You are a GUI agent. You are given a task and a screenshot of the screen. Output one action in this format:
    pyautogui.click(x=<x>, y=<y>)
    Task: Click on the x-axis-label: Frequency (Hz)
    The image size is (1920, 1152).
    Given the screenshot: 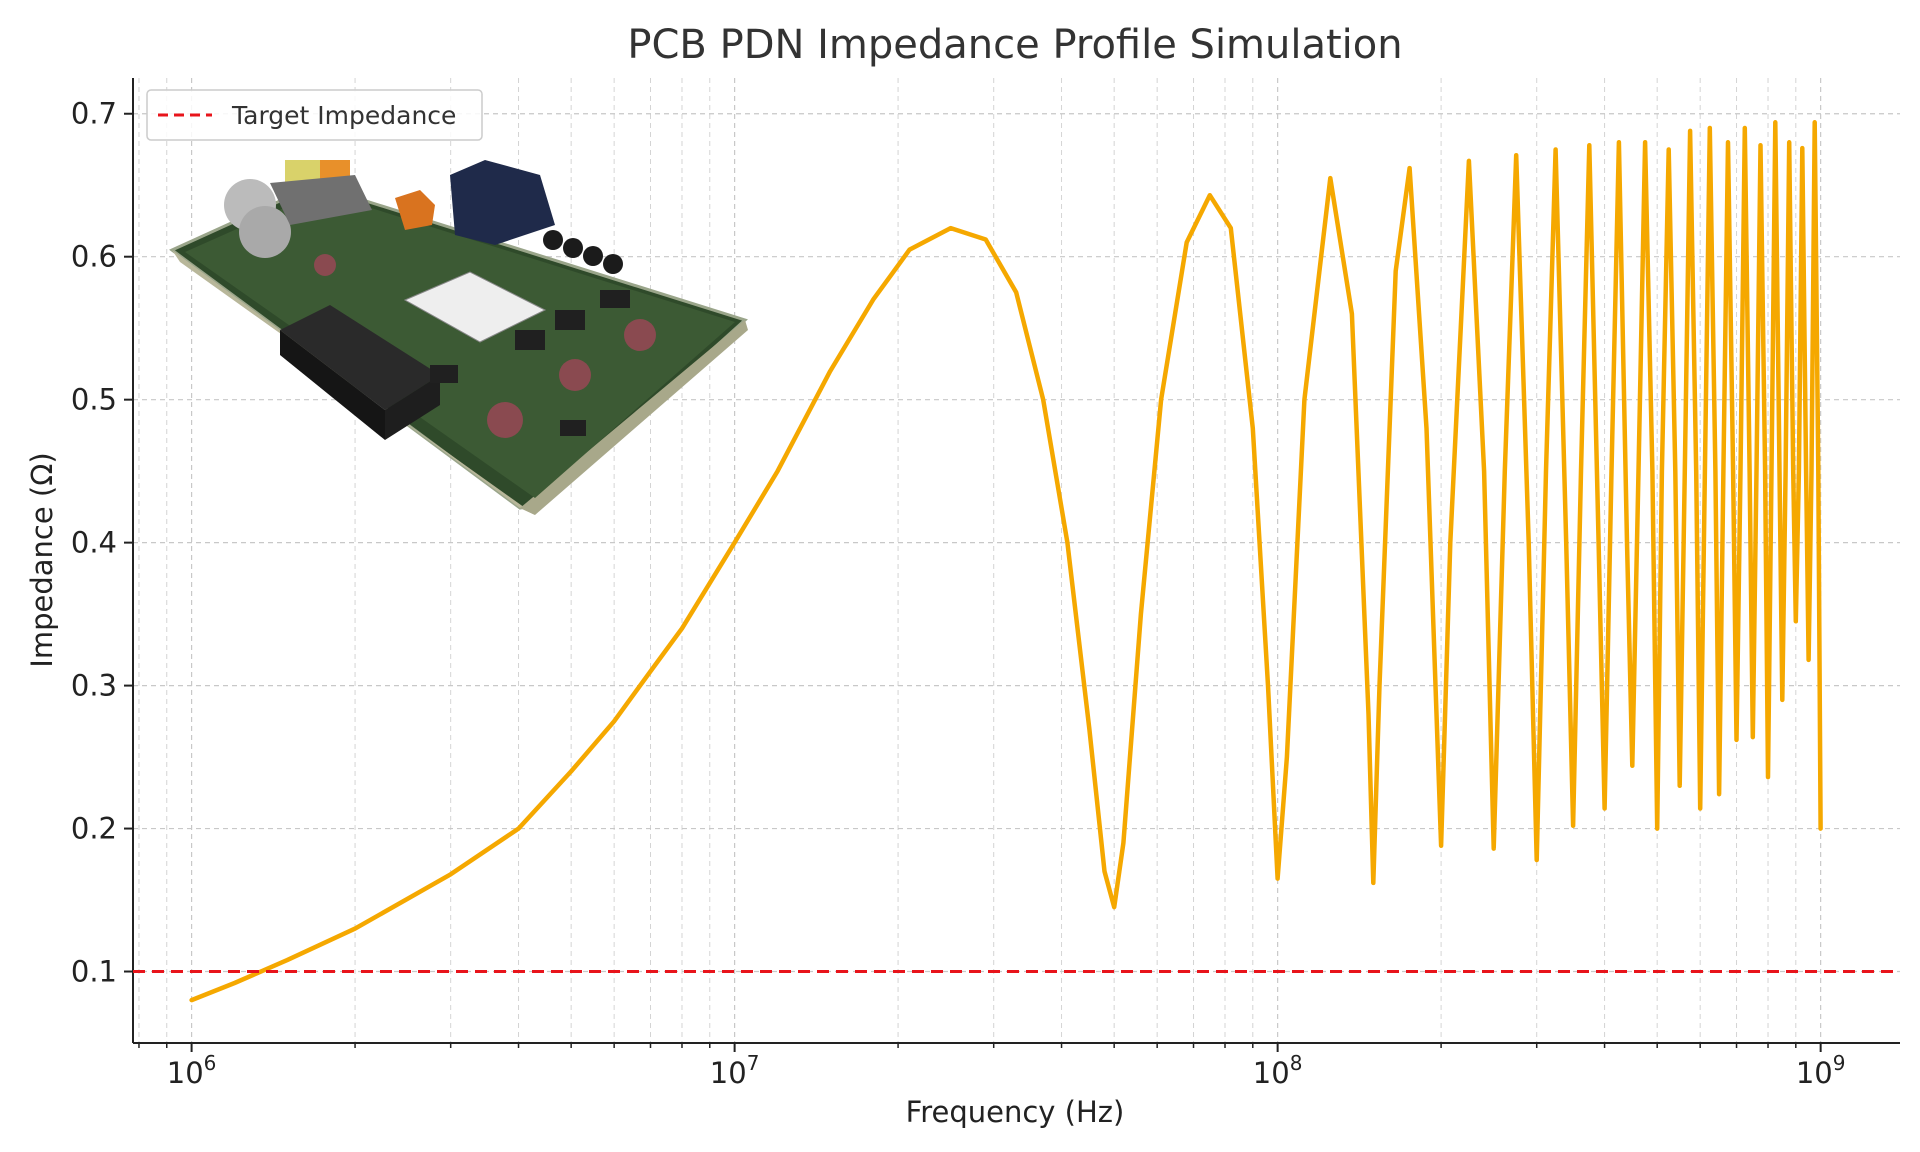 What is the action you would take?
    pyautogui.click(x=1015, y=1112)
    